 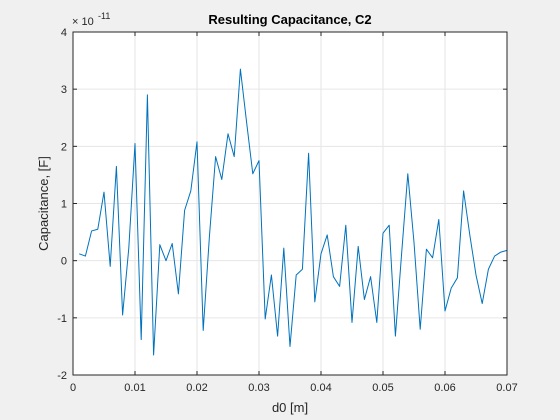 What do you see at coordinates (73, 388) in the screenshot?
I see `x-tick-label: 0` at bounding box center [73, 388].